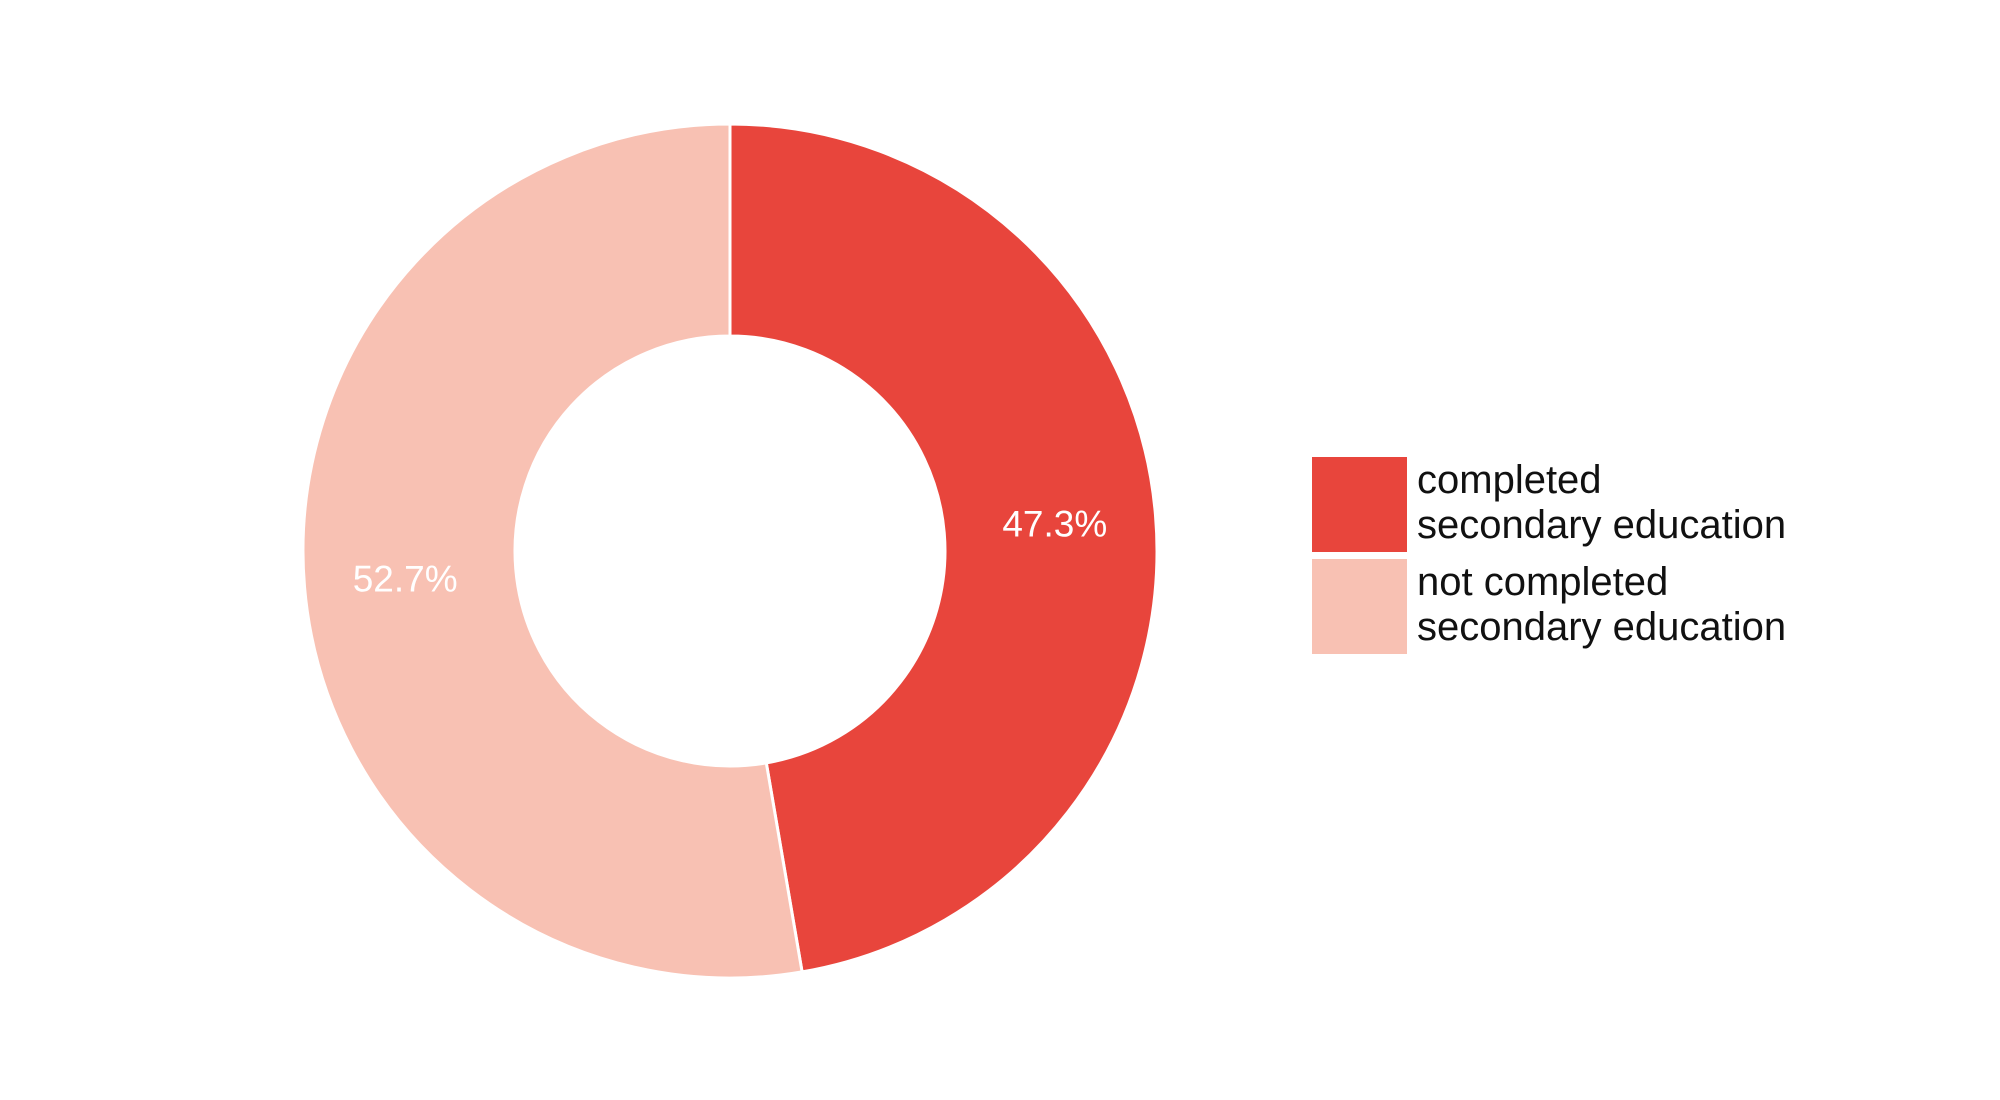 The height and width of the screenshot is (1100, 2000). What do you see at coordinates (405, 579) in the screenshot?
I see `slice-value-label-not-completed: 52.7%` at bounding box center [405, 579].